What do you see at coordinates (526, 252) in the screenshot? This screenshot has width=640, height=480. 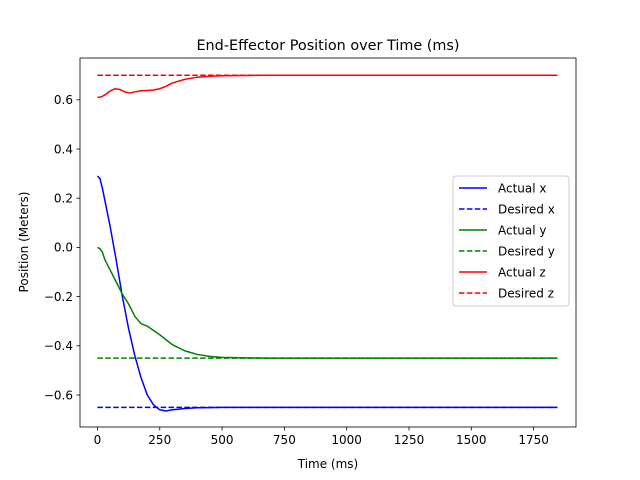 I see `legend-label: Desired y` at bounding box center [526, 252].